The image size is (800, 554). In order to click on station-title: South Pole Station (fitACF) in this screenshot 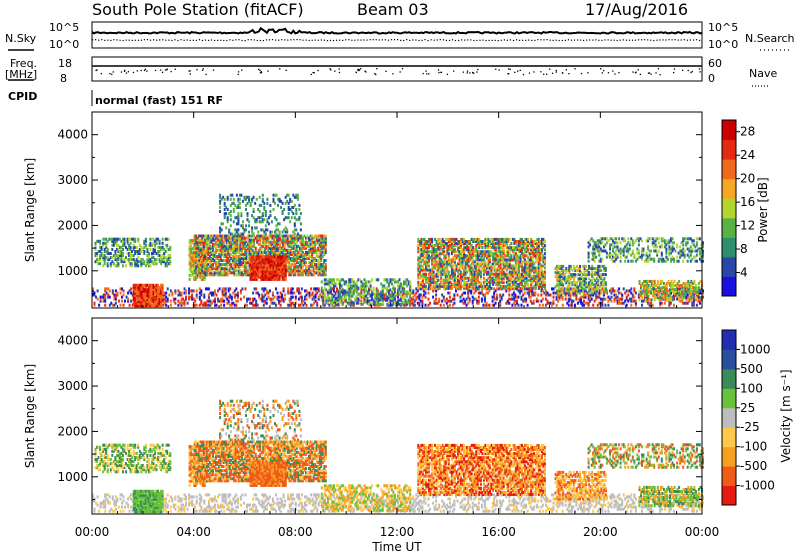, I will do `click(198, 9)`.